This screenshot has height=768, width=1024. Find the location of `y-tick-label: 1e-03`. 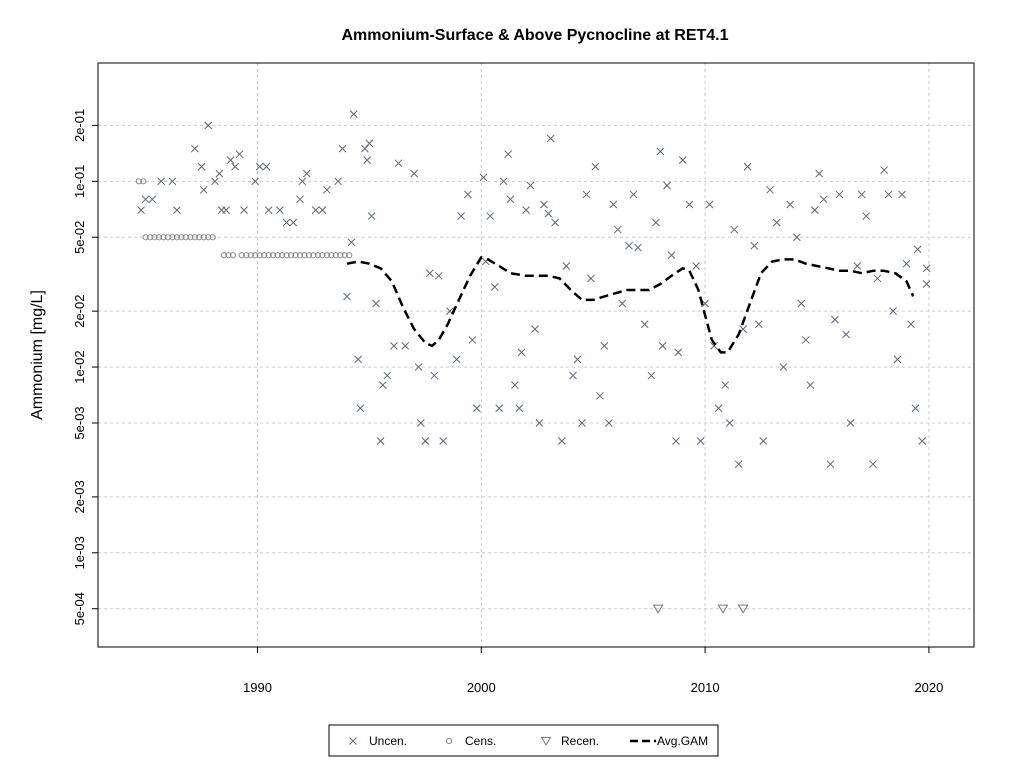

y-tick-label: 1e-03 is located at coordinates (79, 552).